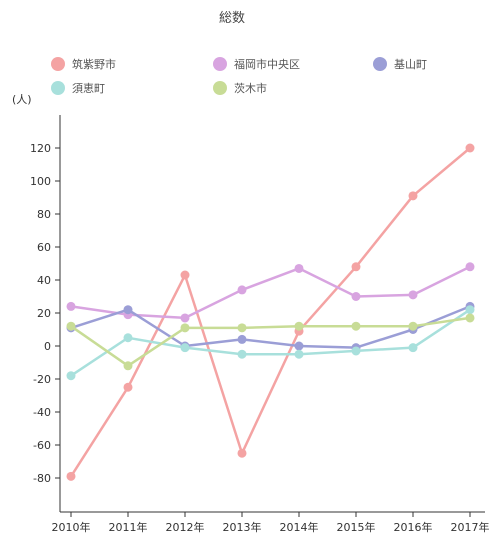 The image size is (499, 538). Describe the element at coordinates (185, 527) in the screenshot. I see `x-tick-label: 2012年` at that location.